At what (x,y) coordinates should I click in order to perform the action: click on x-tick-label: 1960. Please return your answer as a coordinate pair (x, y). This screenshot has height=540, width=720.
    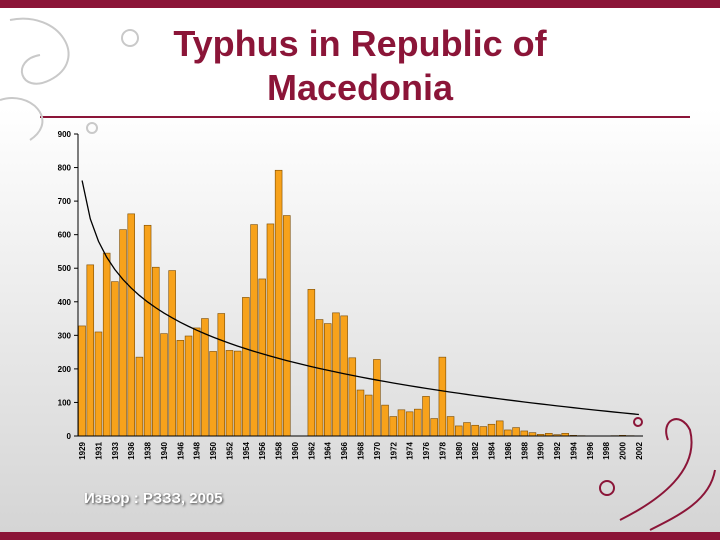
    Looking at the image, I should click on (295, 450).